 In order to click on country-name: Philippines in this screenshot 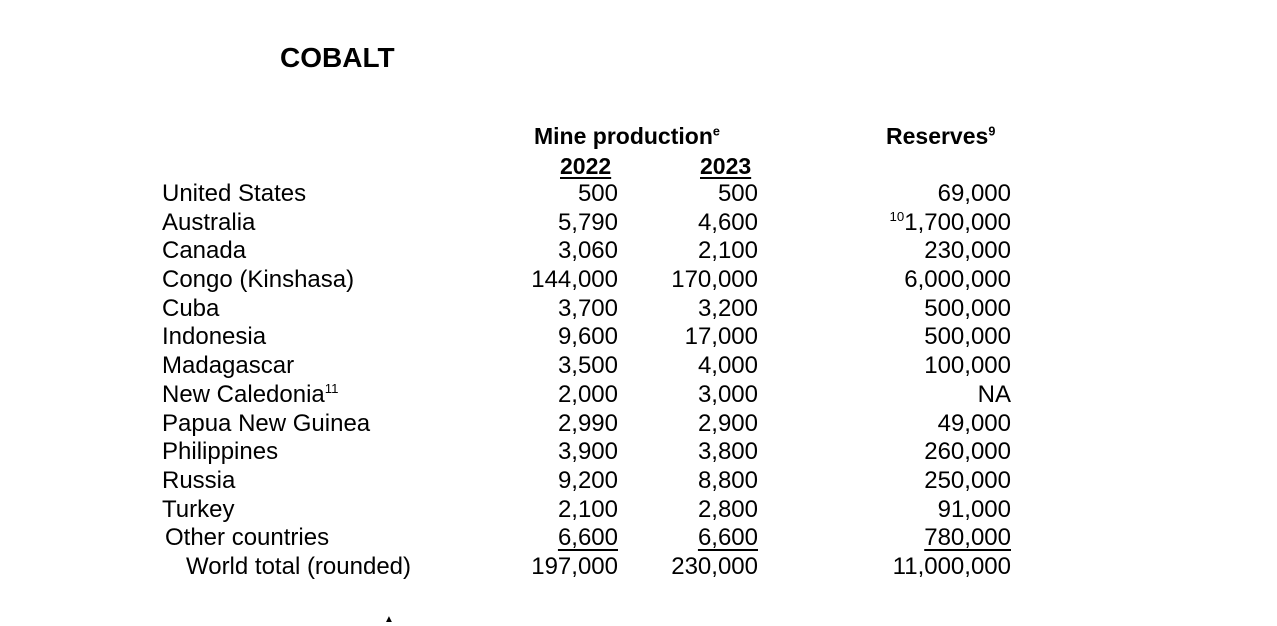, I will do `click(327, 452)`.